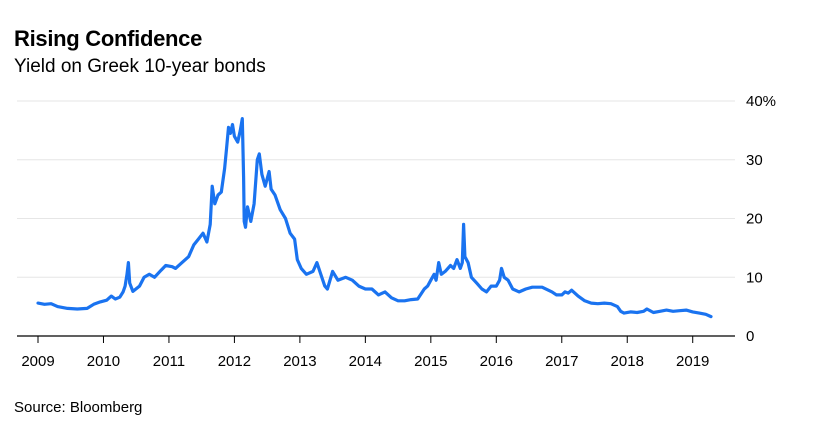 The height and width of the screenshot is (448, 813). What do you see at coordinates (78, 407) in the screenshot?
I see `source-note: Source: Bloomberg` at bounding box center [78, 407].